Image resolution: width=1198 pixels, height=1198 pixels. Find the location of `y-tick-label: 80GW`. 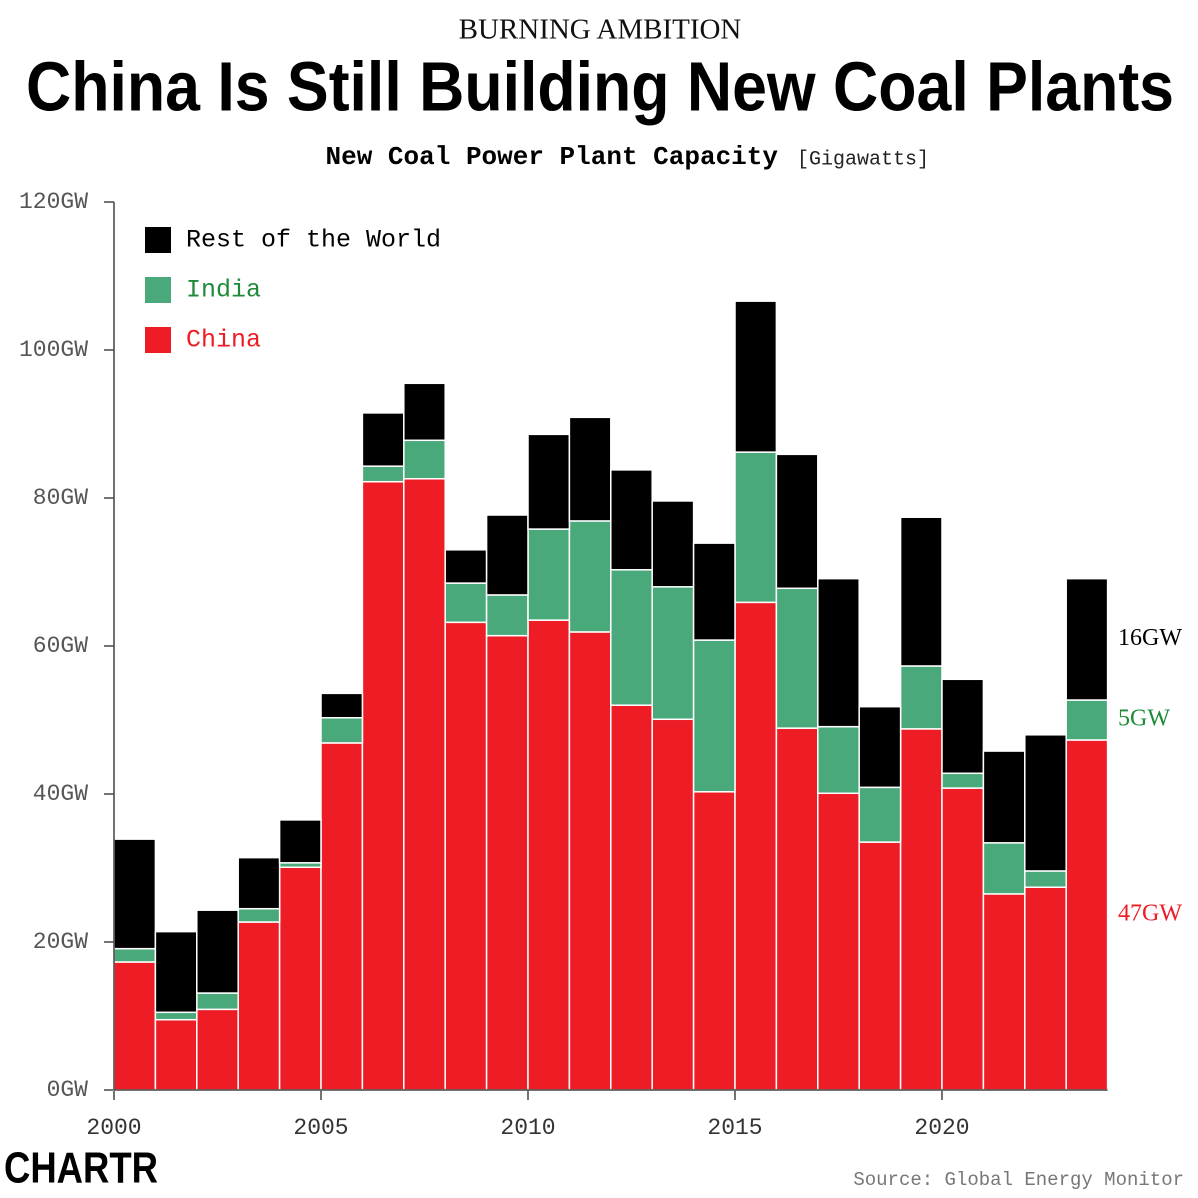

y-tick-label: 80GW is located at coordinates (60, 498).